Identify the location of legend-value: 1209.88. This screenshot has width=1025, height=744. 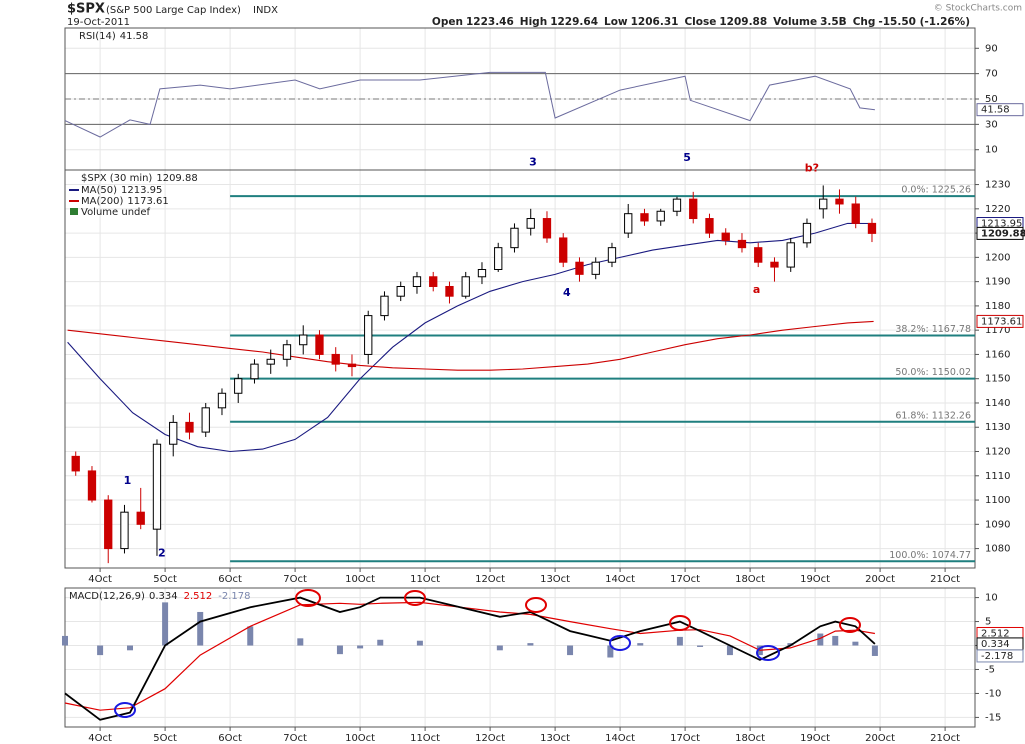
(176, 178).